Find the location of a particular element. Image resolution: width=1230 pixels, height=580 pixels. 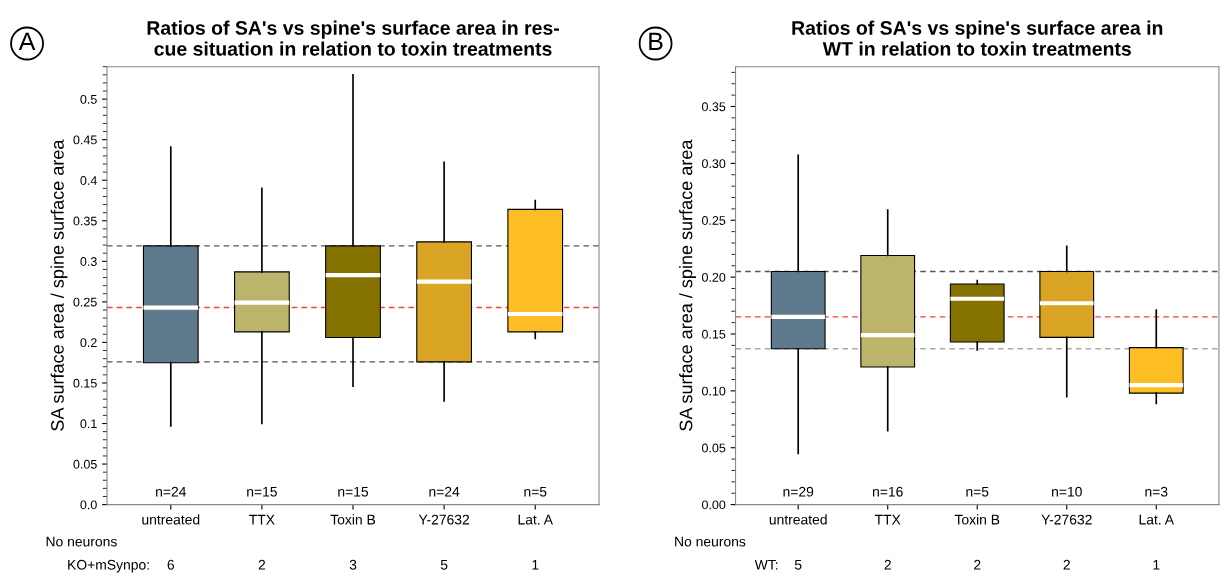

chart-title: Ratios of SA's vs spine's surface area in WT in relation to toxin treatments is located at coordinates (977, 38).